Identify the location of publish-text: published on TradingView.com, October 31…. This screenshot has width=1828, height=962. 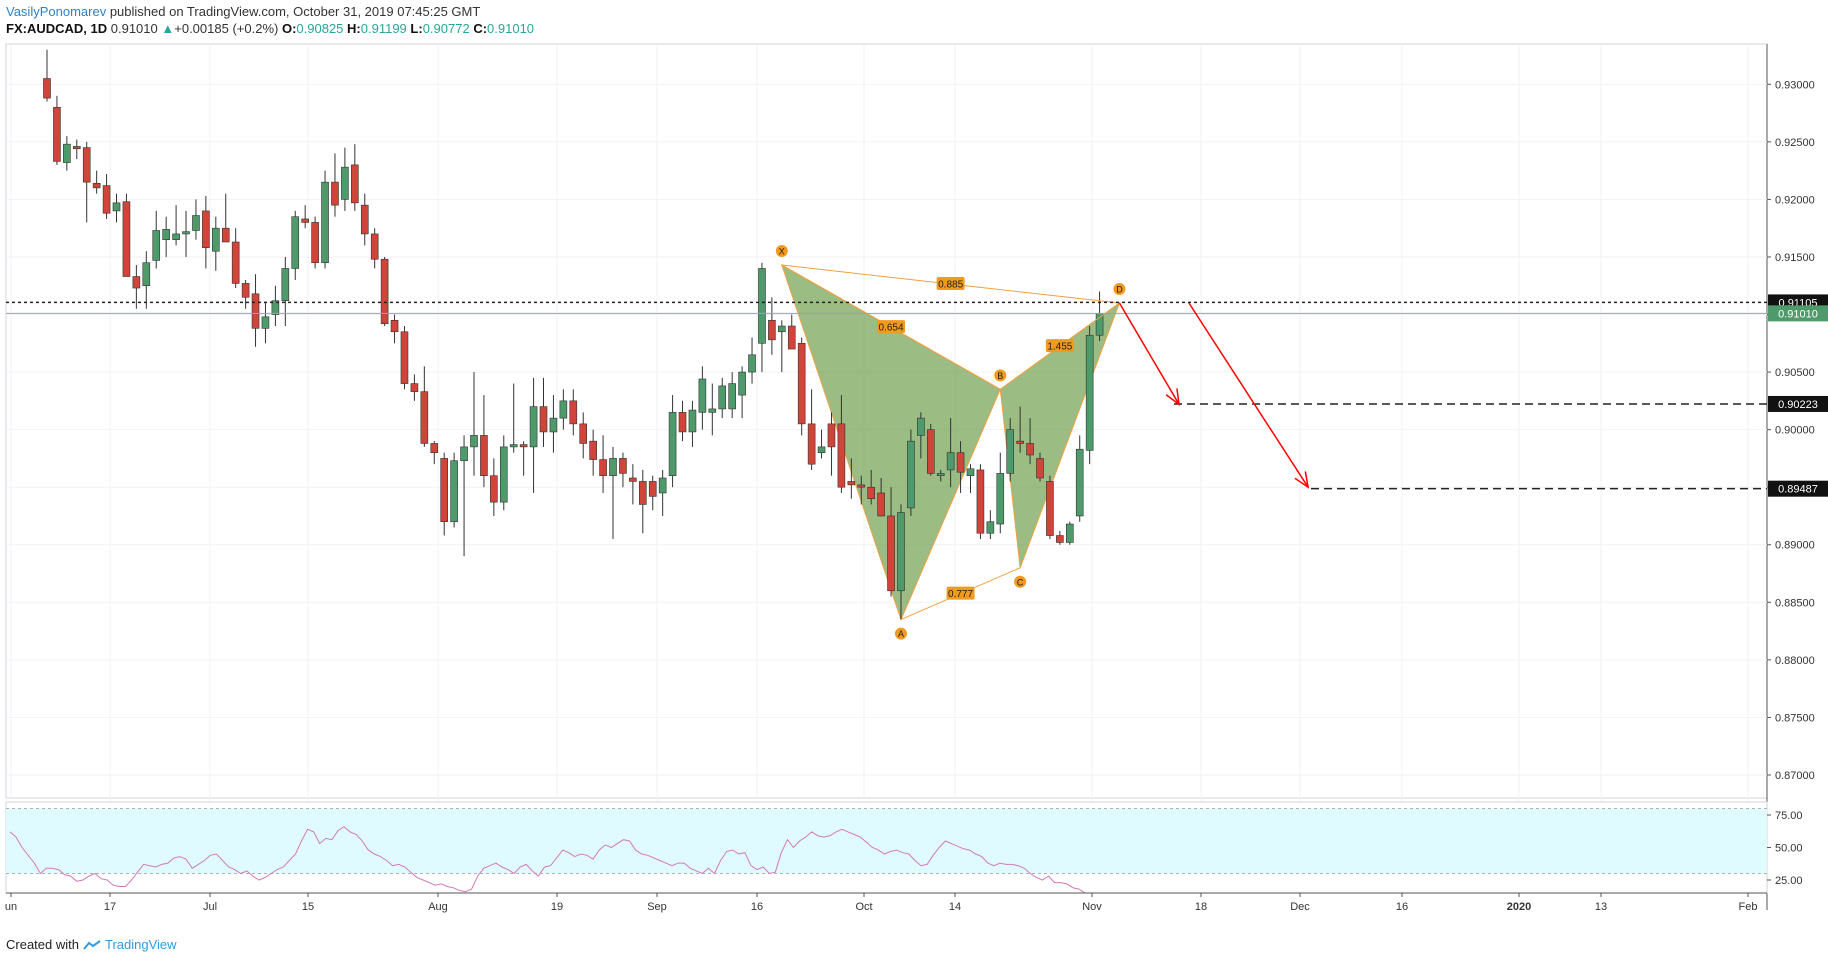
(295, 11).